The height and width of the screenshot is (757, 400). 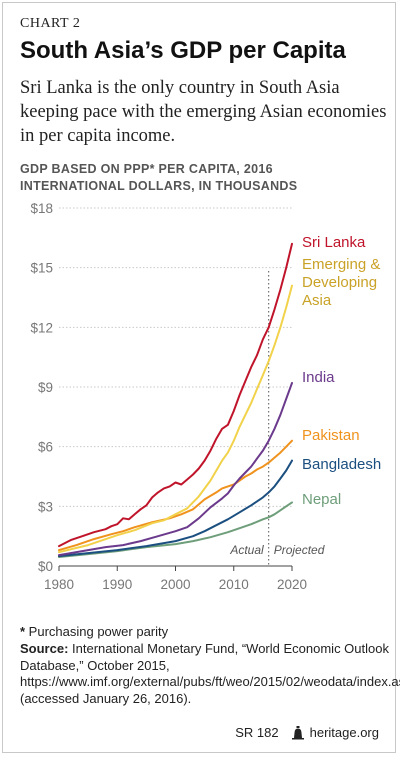 I want to click on series-label: Asia, so click(x=317, y=300).